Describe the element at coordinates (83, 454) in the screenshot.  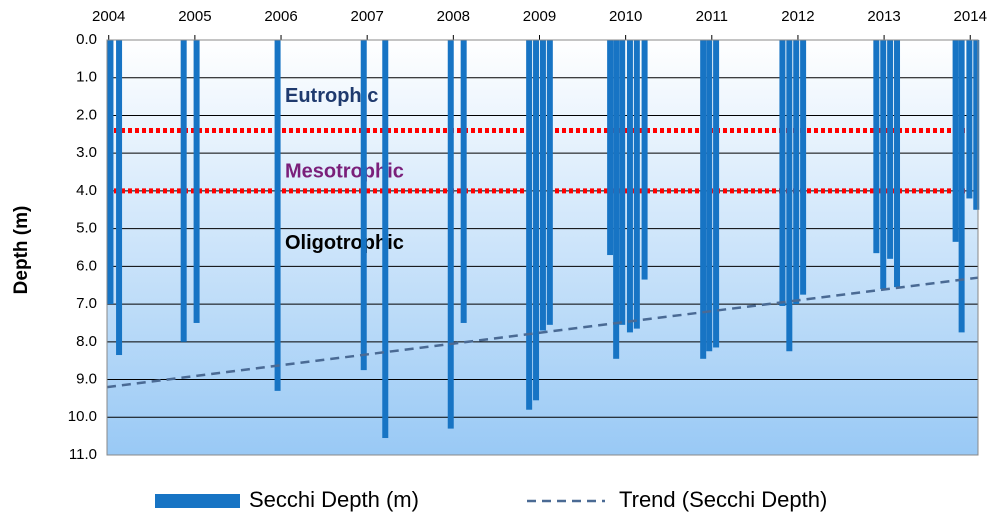
I see `y-tick-label: 11.0` at that location.